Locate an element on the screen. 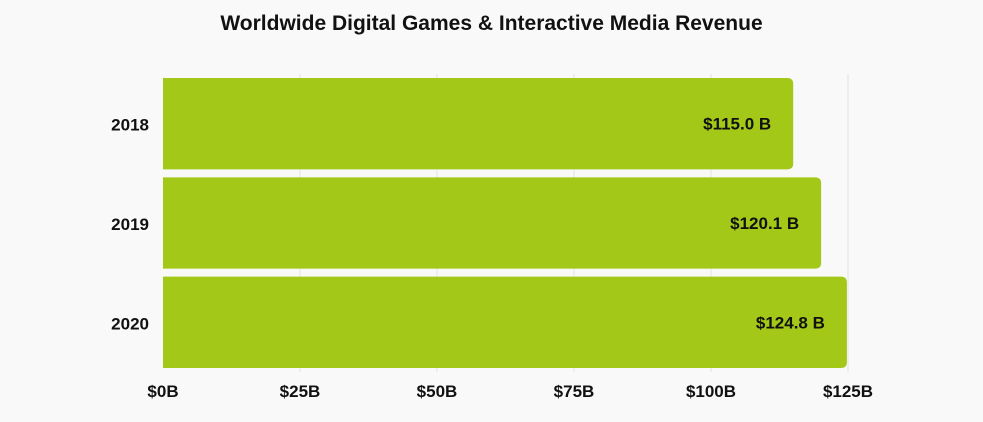  x-tick-label-75: $75B is located at coordinates (574, 391).